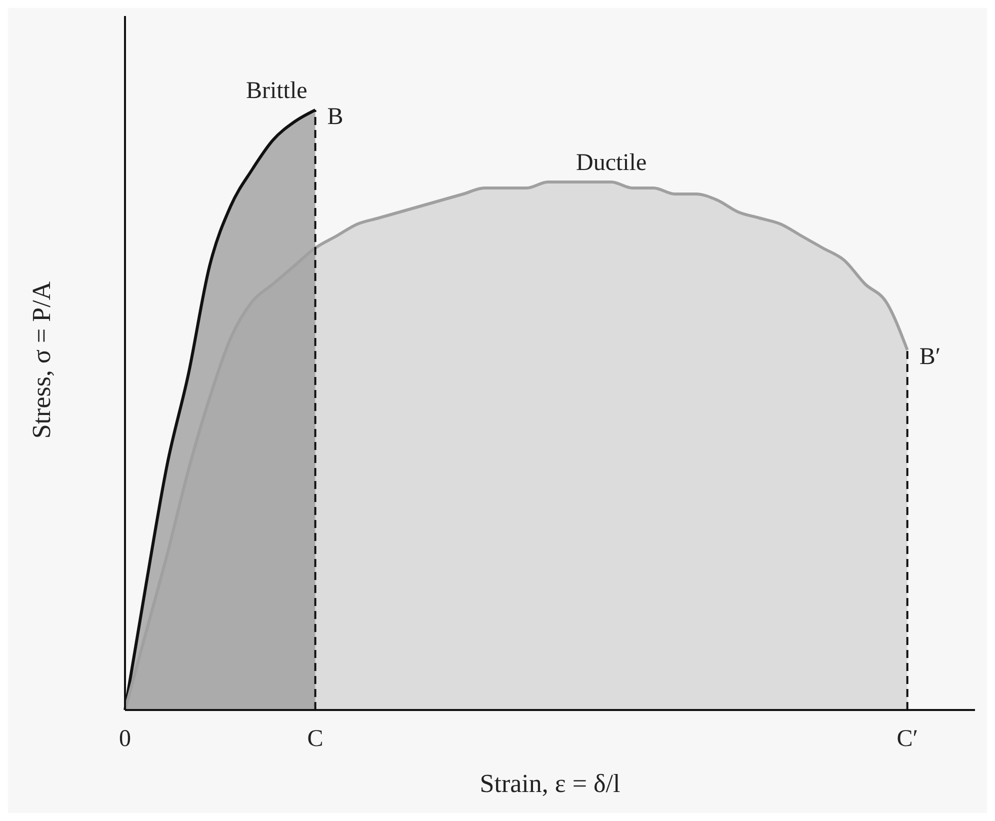 The image size is (995, 821). What do you see at coordinates (907, 739) in the screenshot?
I see `x-tick-label: C′` at bounding box center [907, 739].